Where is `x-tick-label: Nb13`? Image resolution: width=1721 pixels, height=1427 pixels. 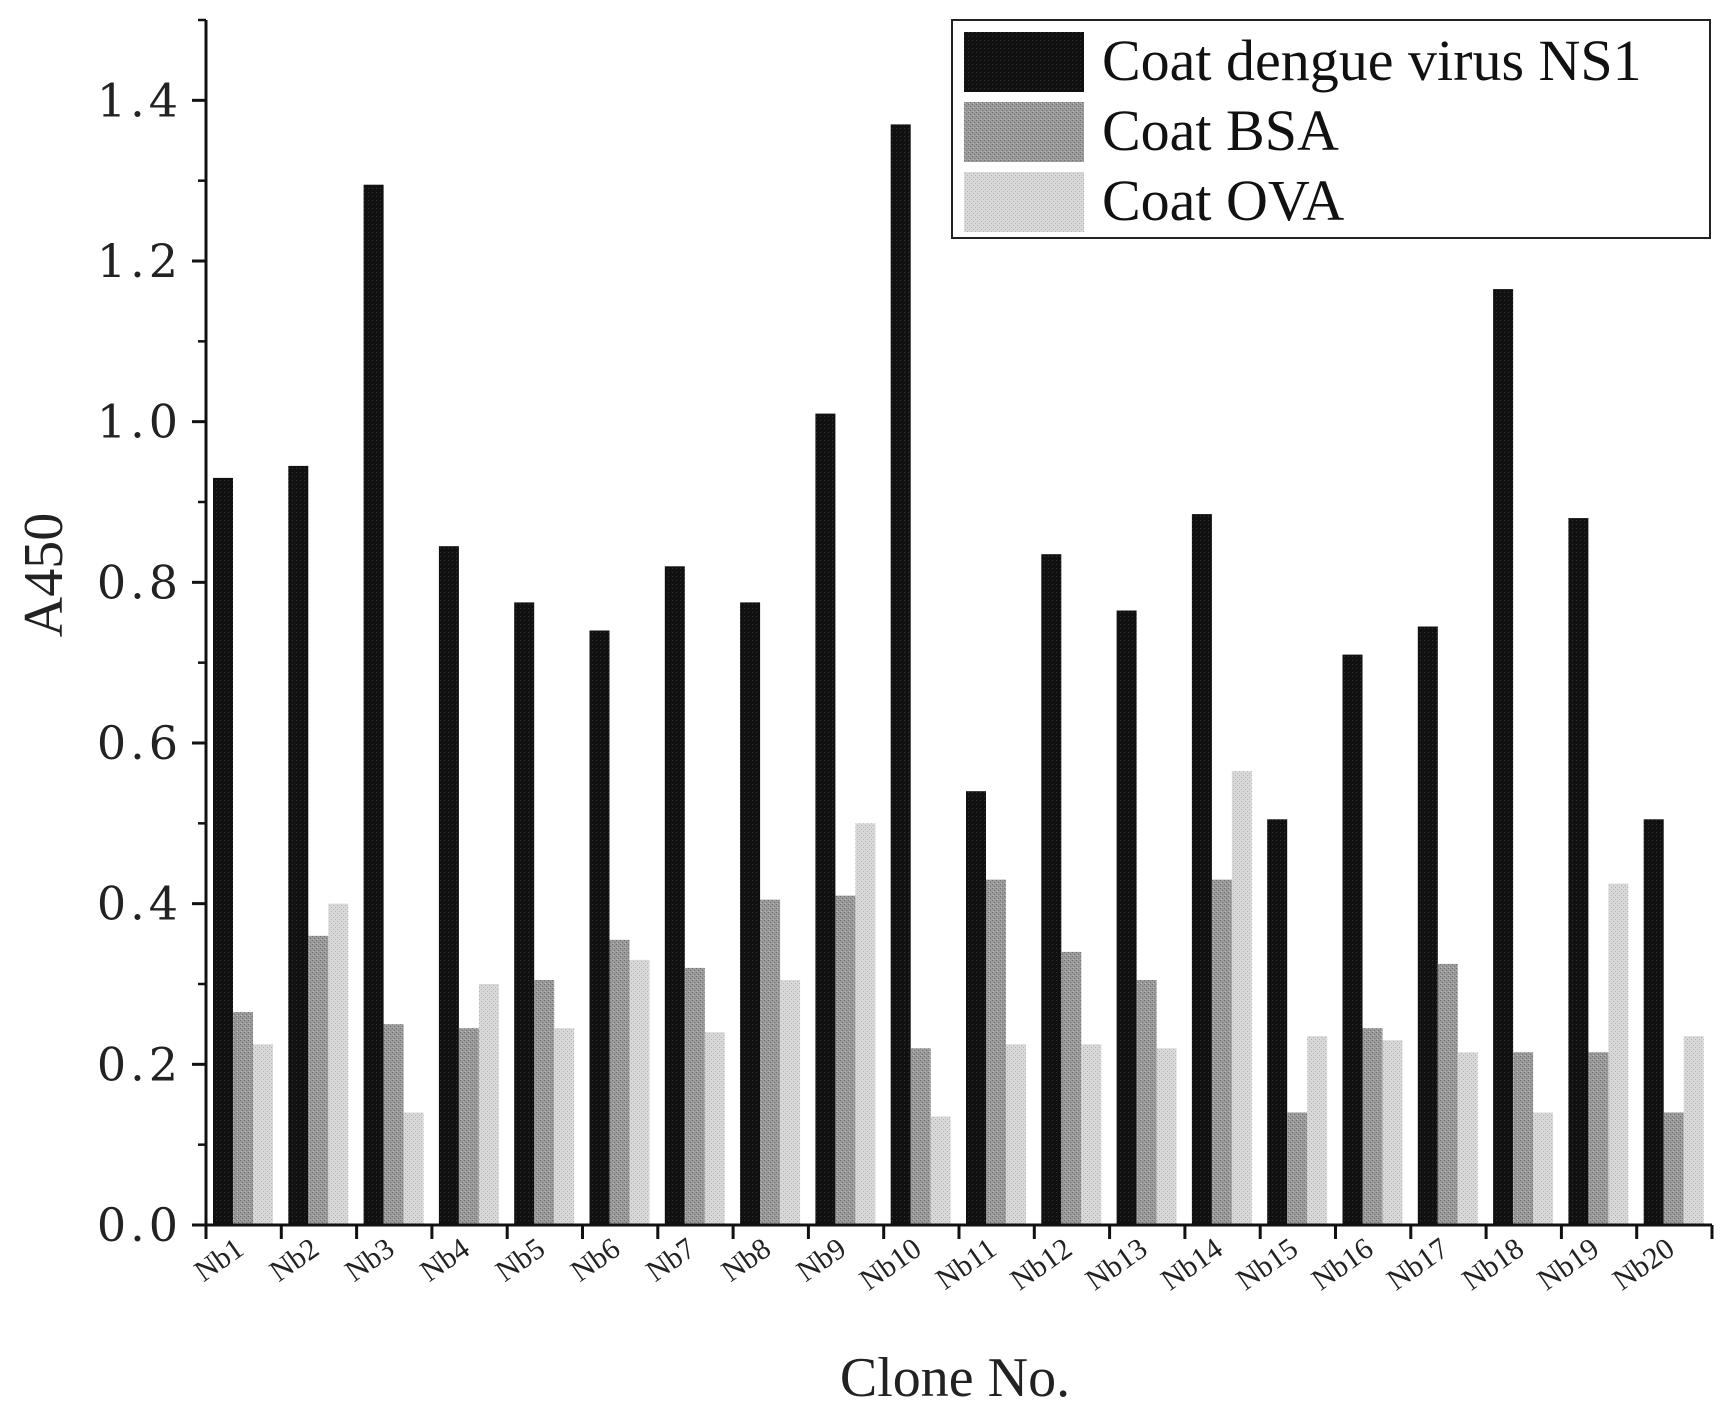
x-tick-label: Nb13 is located at coordinates (1117, 1264).